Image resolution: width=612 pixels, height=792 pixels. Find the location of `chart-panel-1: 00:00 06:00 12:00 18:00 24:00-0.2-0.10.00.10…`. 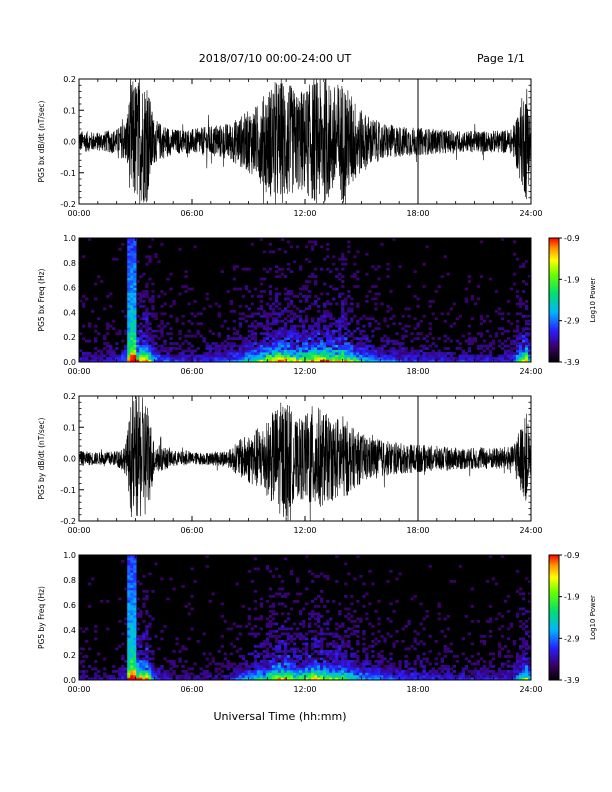

chart-panel-1: 00:00 06:00 12:00 18:00 24:00-0.2-0.10.00.10… is located at coordinates (290, 146).